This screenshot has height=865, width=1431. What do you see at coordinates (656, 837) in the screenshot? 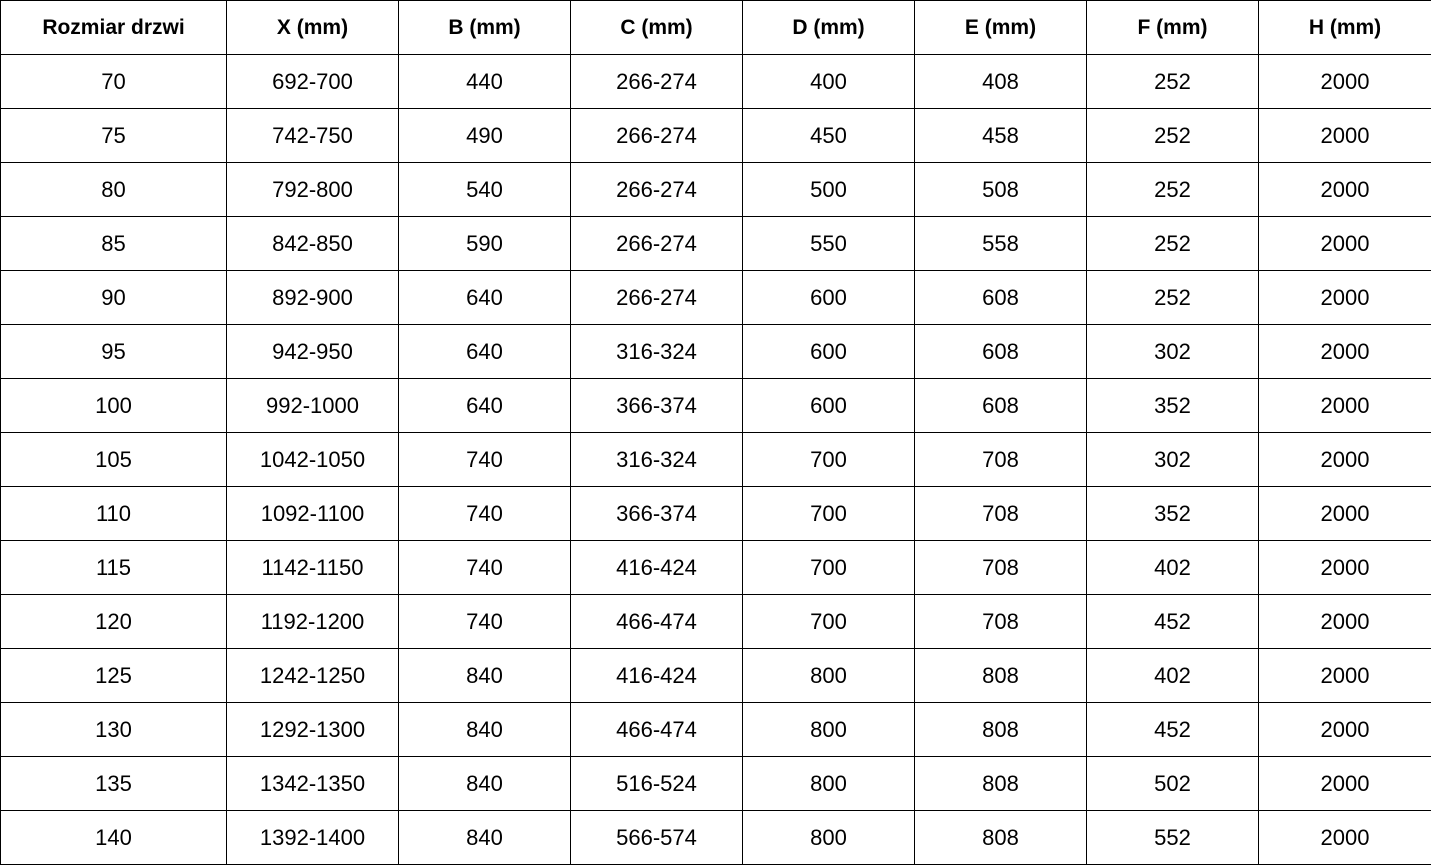
I see `table-cell: 566-574` at bounding box center [656, 837].